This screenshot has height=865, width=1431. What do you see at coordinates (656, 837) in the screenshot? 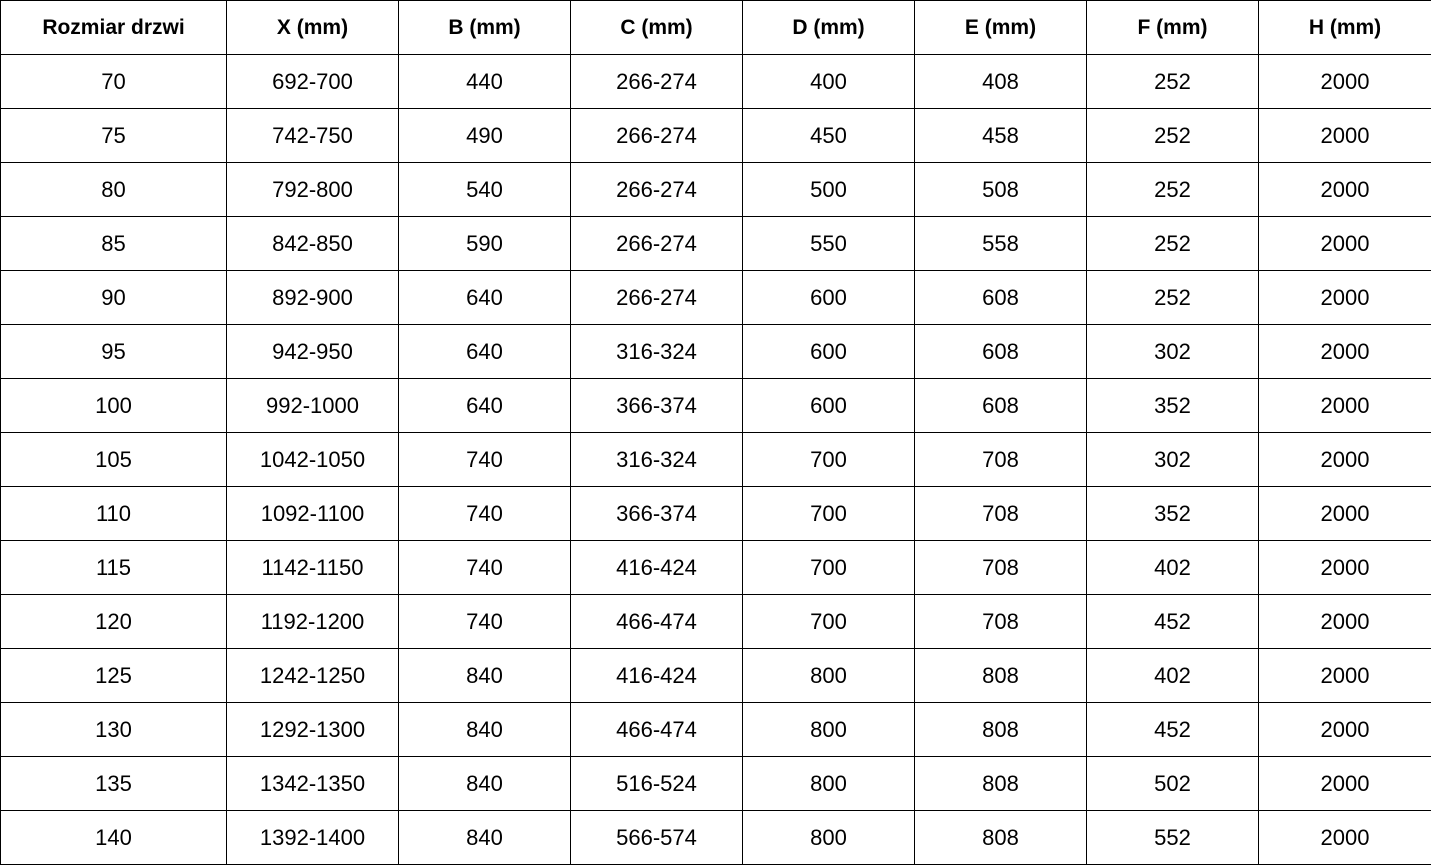
I see `table-cell: 566-574` at bounding box center [656, 837].